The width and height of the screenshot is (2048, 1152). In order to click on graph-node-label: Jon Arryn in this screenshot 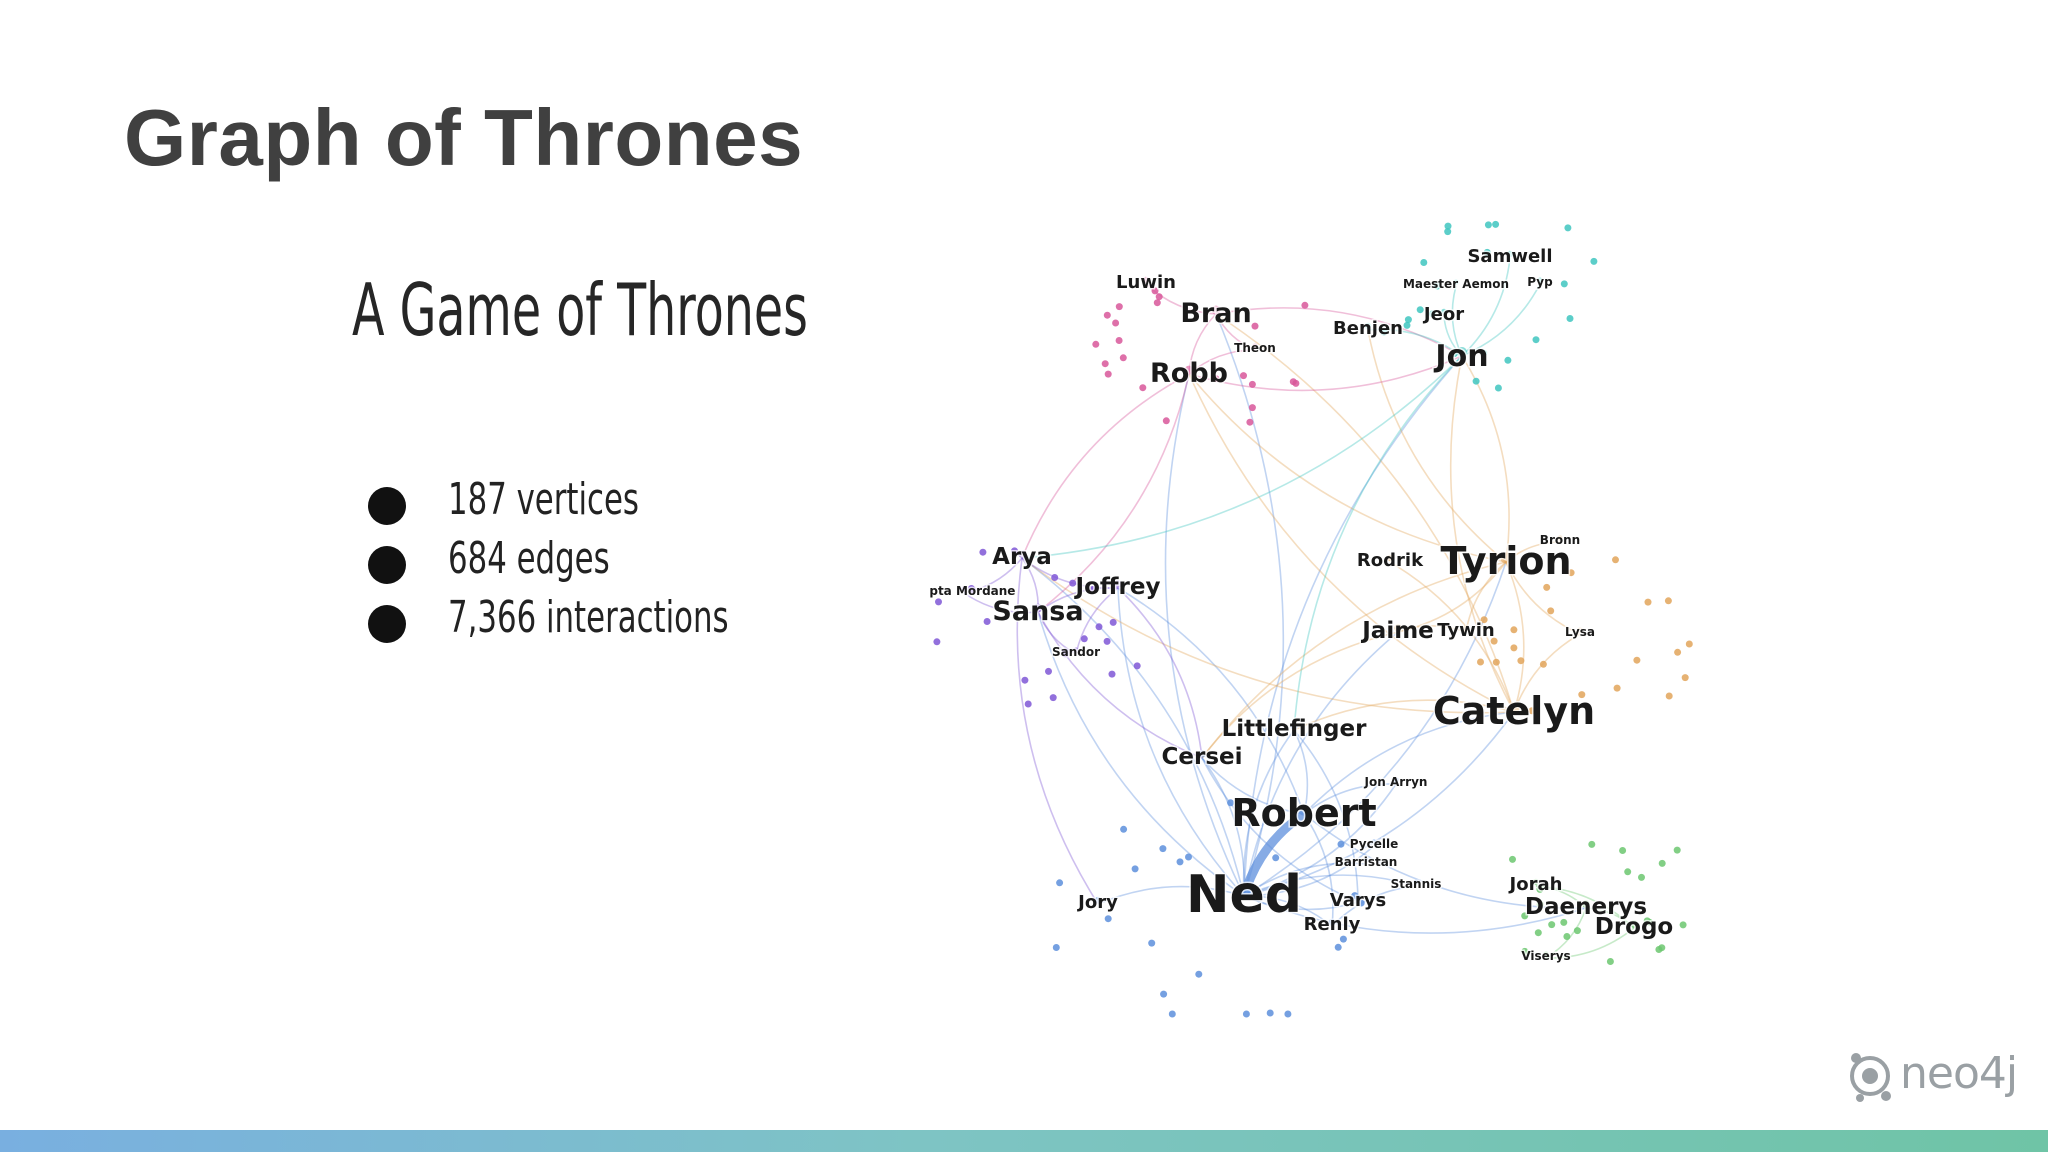, I will do `click(1396, 782)`.